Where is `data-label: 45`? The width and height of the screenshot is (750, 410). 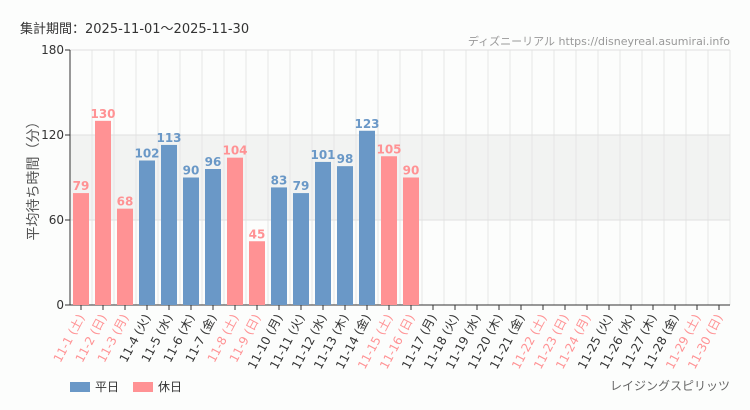
data-label: 45 is located at coordinates (257, 234).